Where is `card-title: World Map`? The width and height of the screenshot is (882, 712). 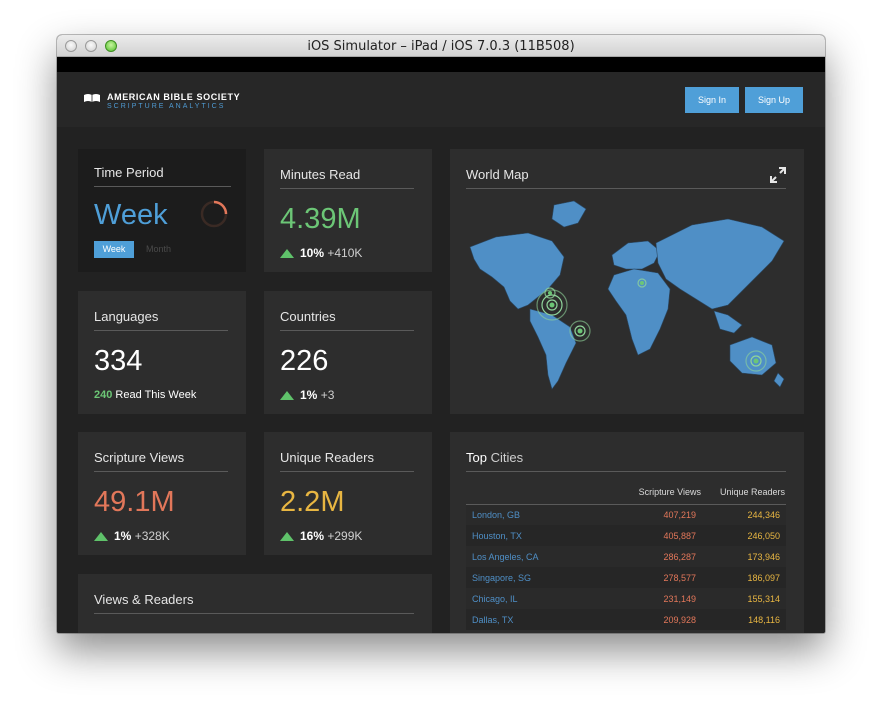 card-title: World Map is located at coordinates (497, 174).